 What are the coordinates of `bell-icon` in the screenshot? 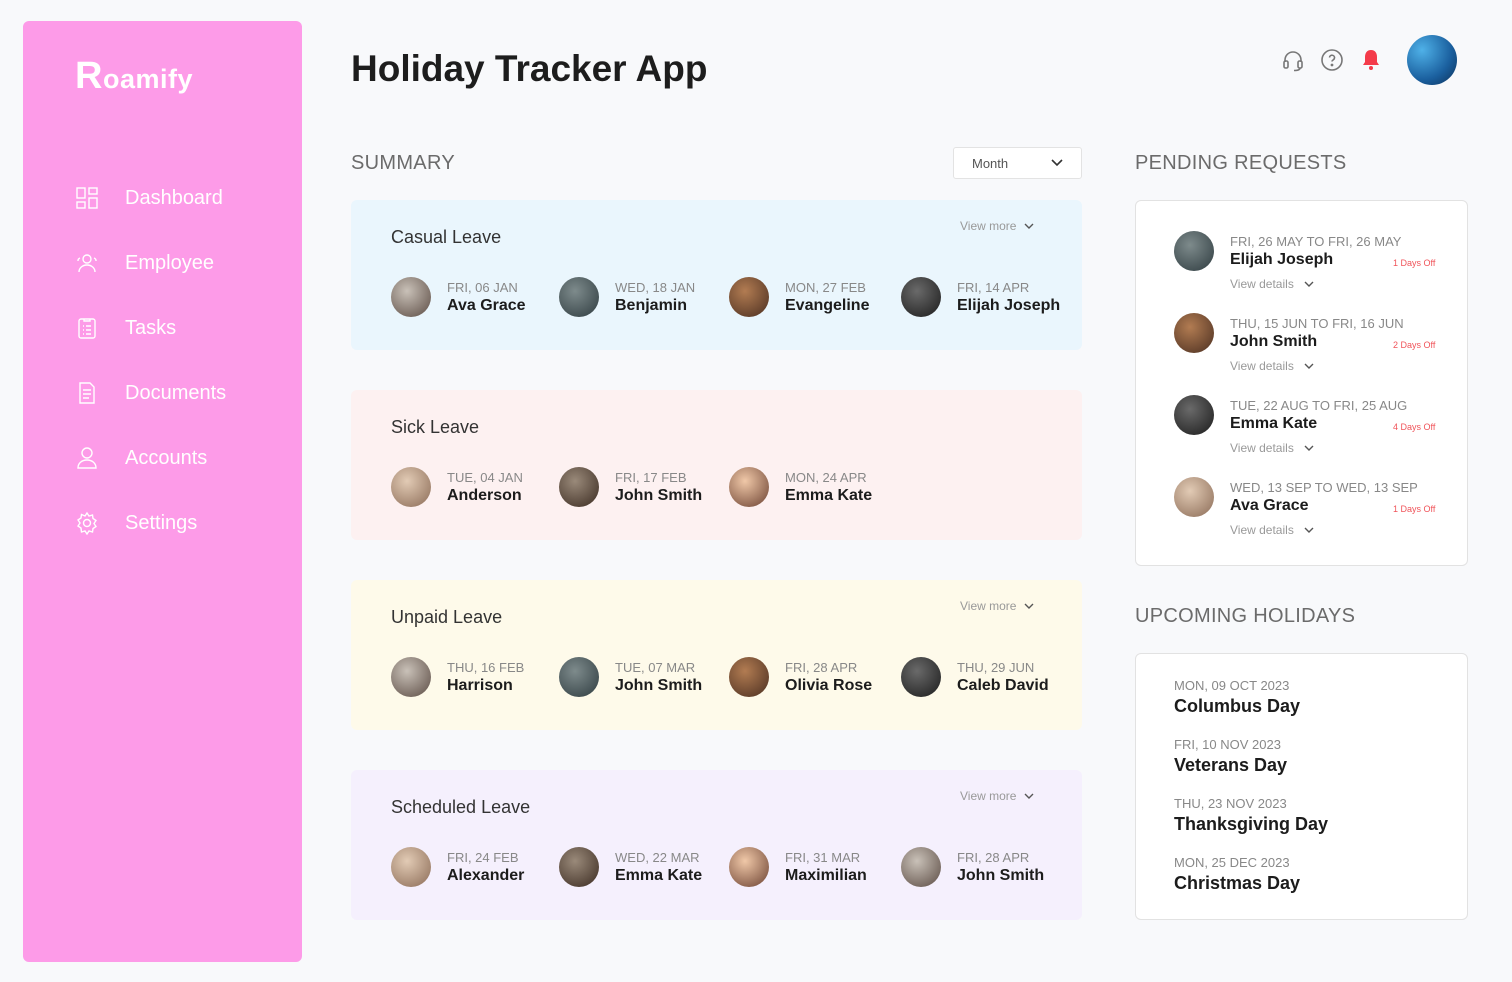 It's located at (1371, 60).